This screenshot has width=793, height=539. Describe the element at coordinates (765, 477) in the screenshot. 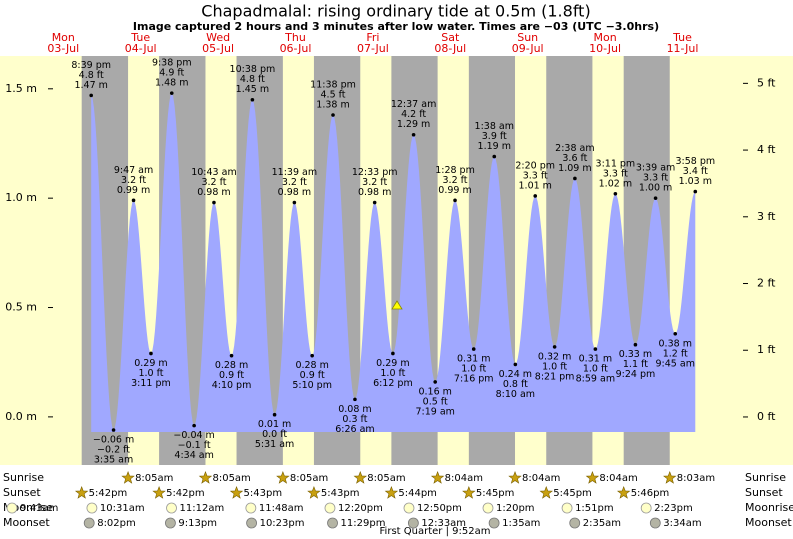

I see `row-label: Sunrise` at that location.